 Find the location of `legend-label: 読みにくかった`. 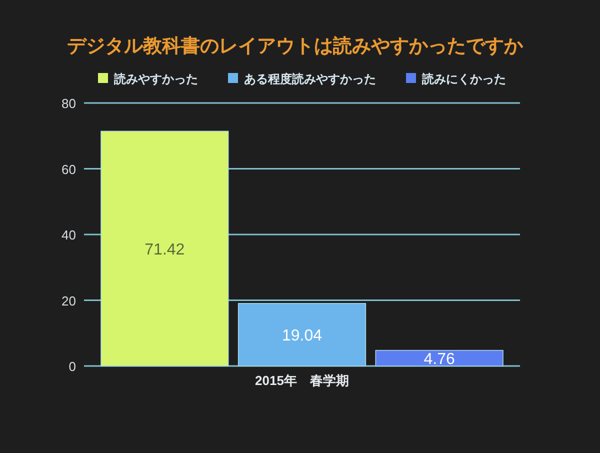

legend-label: 読みにくかった is located at coordinates (463, 79).